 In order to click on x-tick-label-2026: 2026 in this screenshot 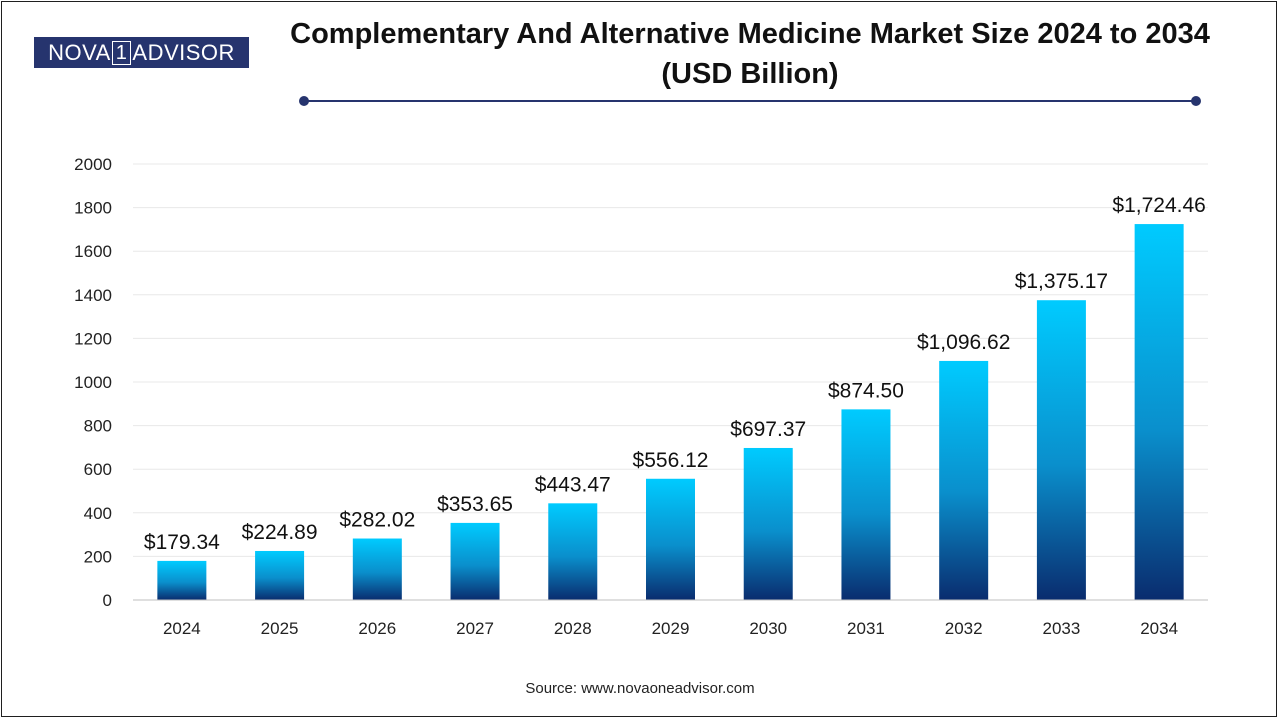, I will do `click(377, 628)`.